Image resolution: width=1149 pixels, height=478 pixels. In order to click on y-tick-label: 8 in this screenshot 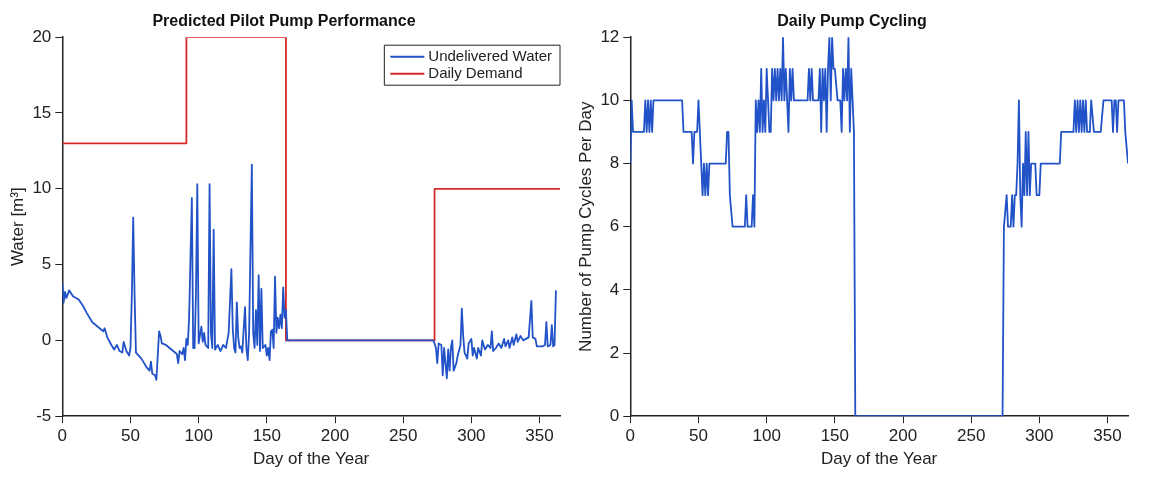, I will do `click(614, 163)`.